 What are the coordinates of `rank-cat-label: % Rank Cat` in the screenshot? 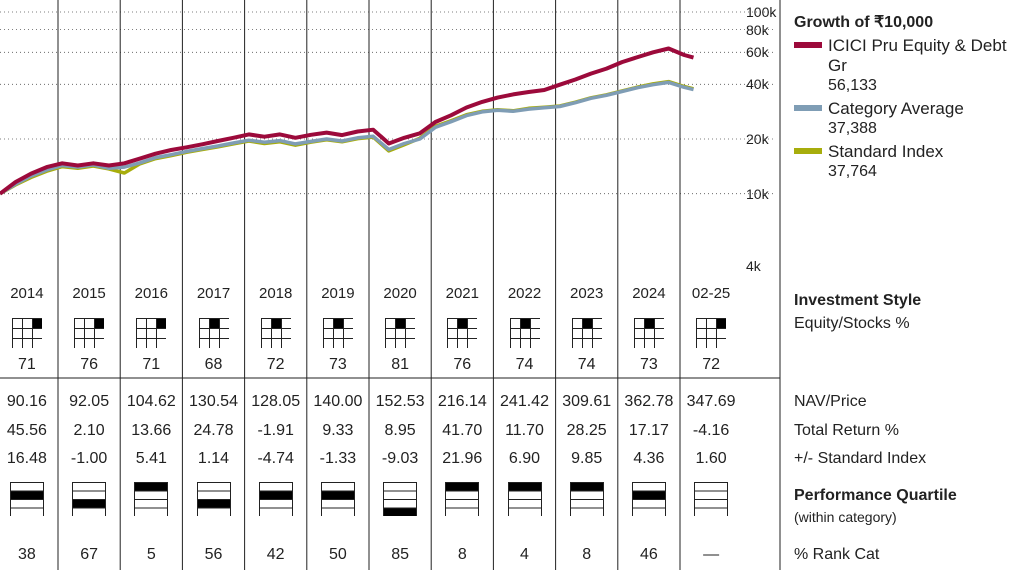 It's located at (837, 554).